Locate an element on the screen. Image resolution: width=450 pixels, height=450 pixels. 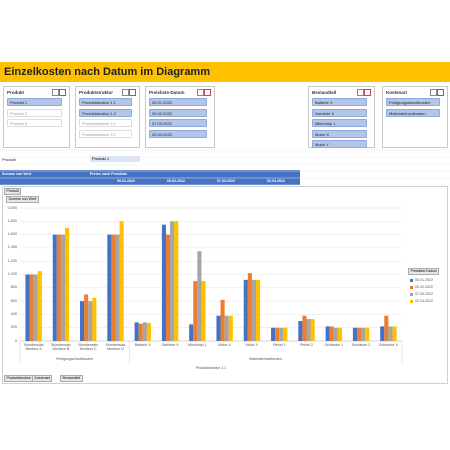
pivot-column: 07.03.2022 is located at coordinates (226, 181).